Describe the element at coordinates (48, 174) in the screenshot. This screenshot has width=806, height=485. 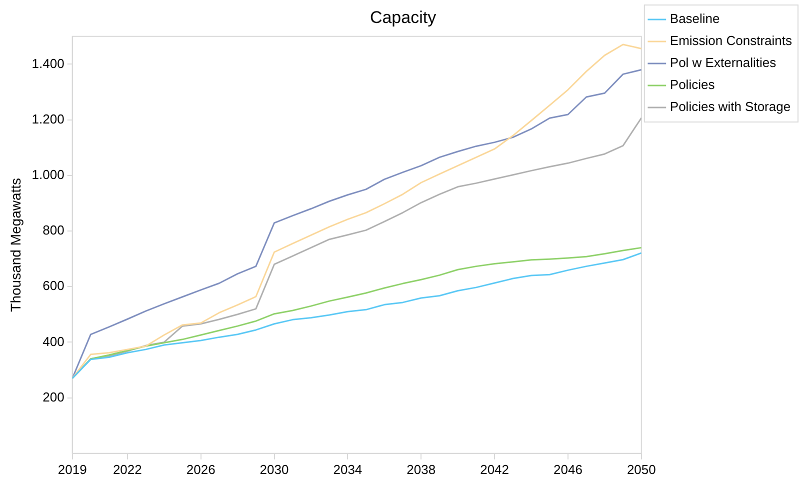
I see `y-tick-label: 1.000` at that location.